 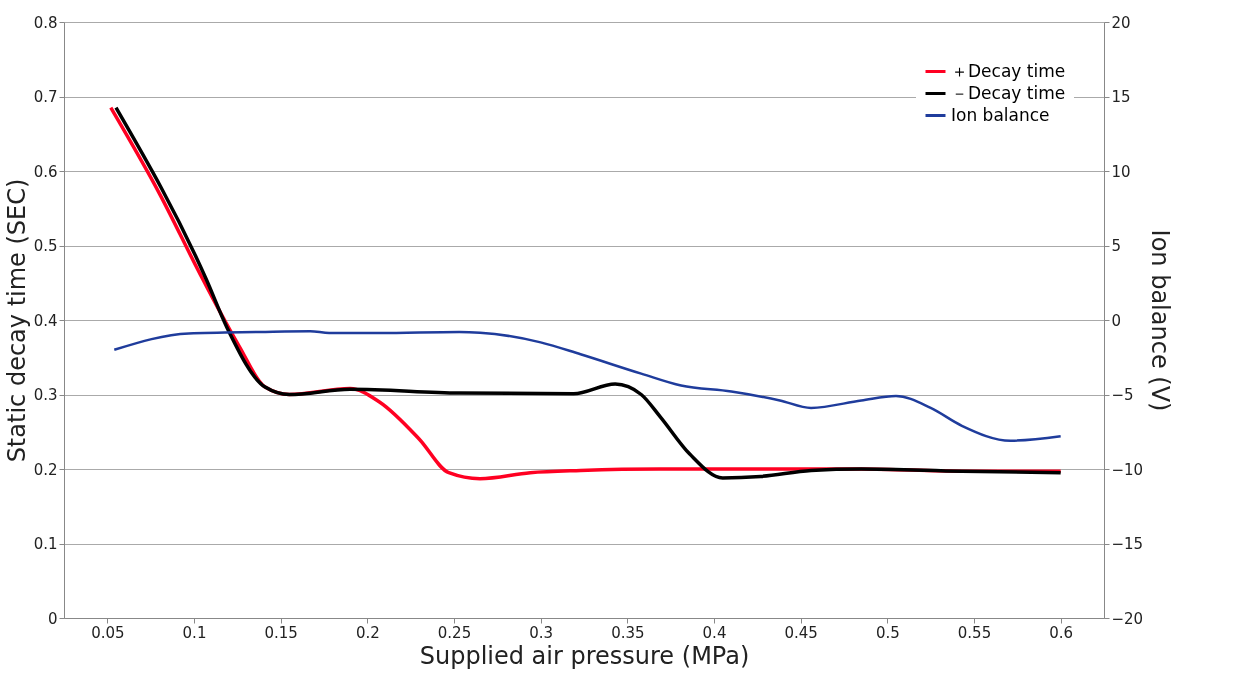 What do you see at coordinates (887, 632) in the screenshot?
I see `x-tick-label: 0.5` at bounding box center [887, 632].